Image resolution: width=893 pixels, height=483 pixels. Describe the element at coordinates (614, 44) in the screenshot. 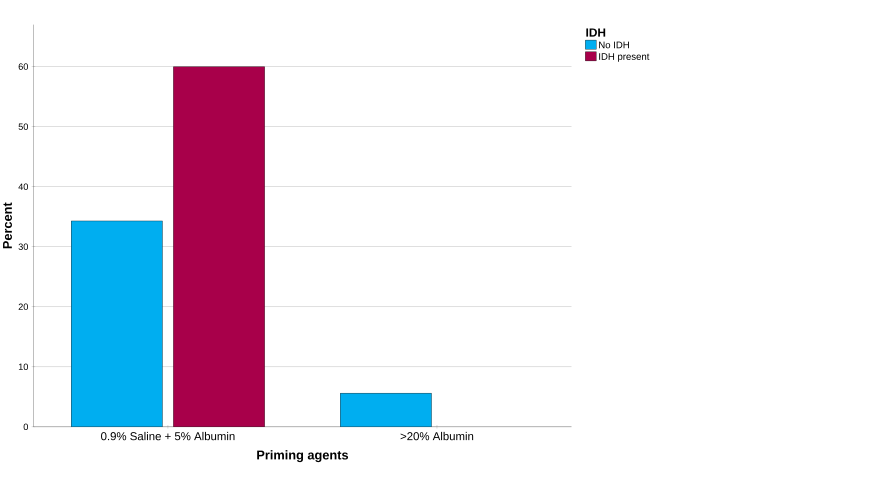

I see `legend-label: No IDH` at that location.